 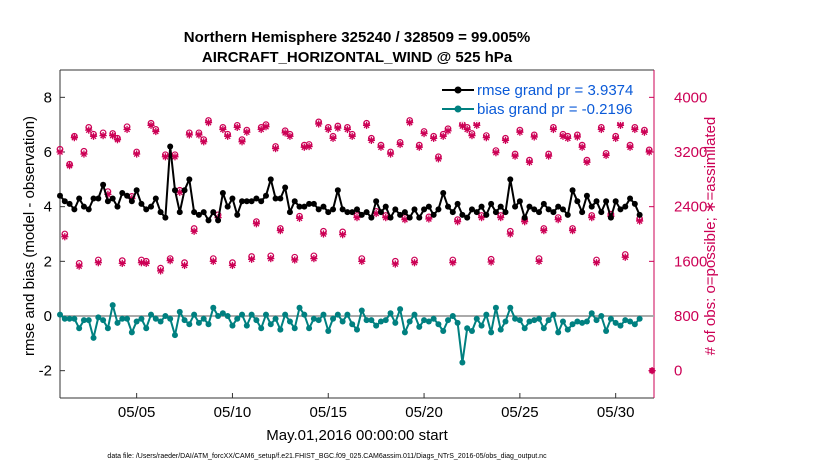 What do you see at coordinates (690, 152) in the screenshot?
I see `y-tick-label-right: 3200` at bounding box center [690, 152].